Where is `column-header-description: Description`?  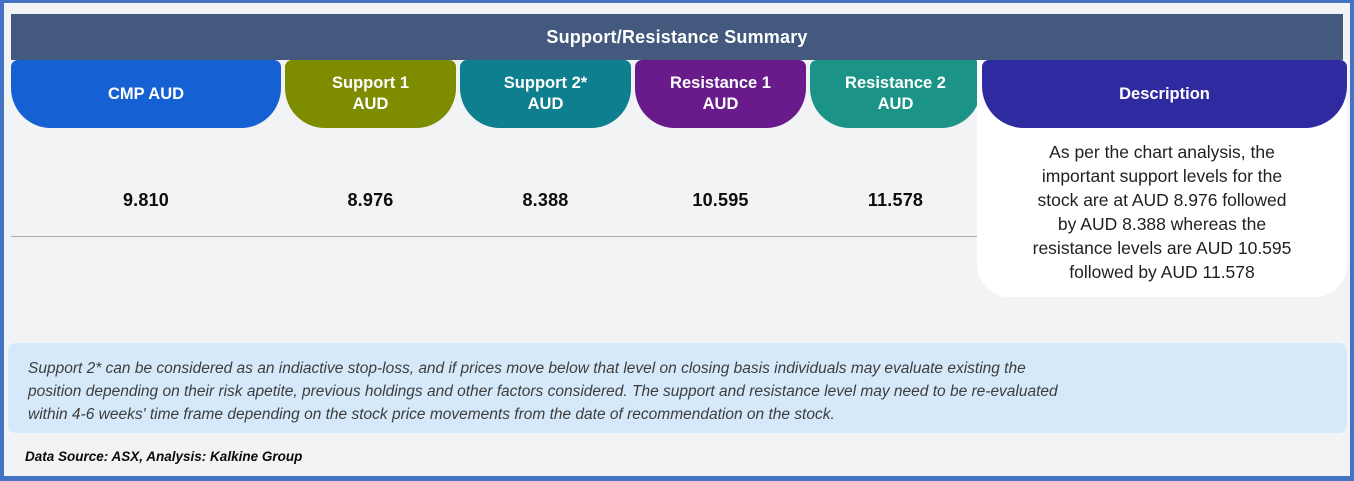
column-header-description: Description is located at coordinates (1164, 94).